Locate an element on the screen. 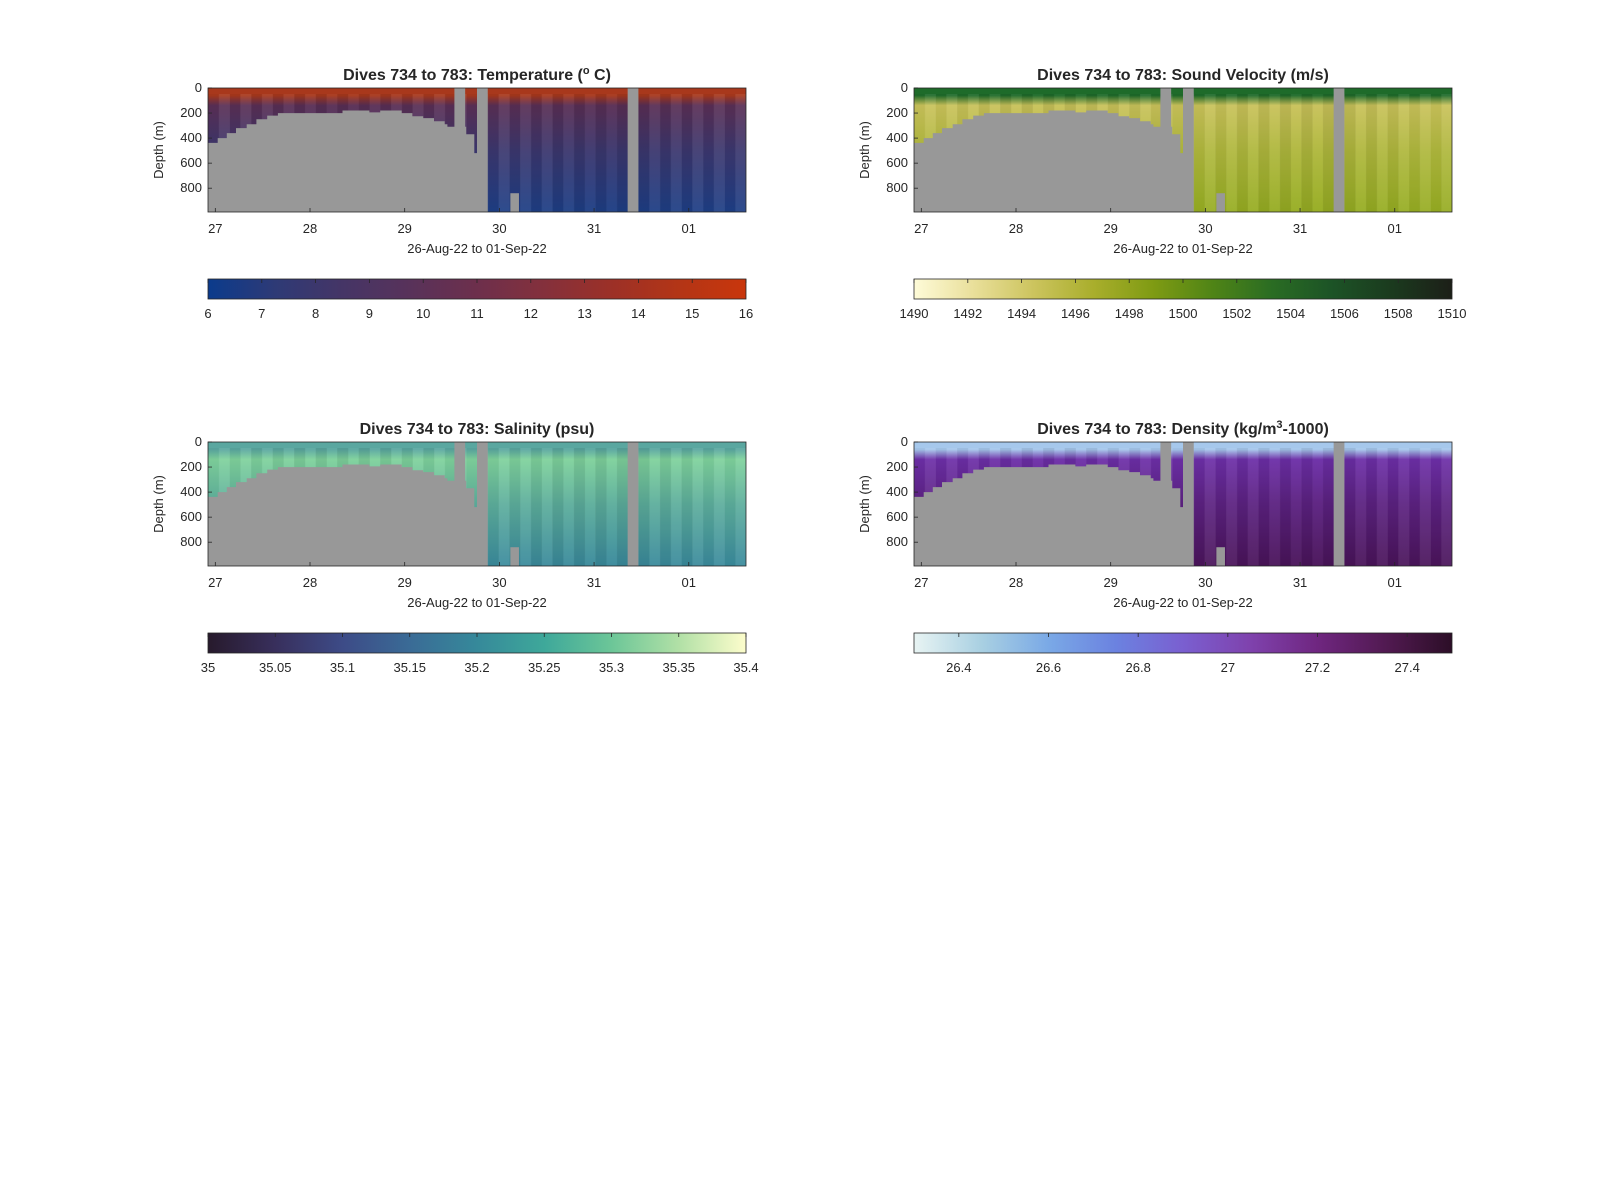 The width and height of the screenshot is (1600, 1179). colorbar-tick-label: 9 is located at coordinates (369, 313).